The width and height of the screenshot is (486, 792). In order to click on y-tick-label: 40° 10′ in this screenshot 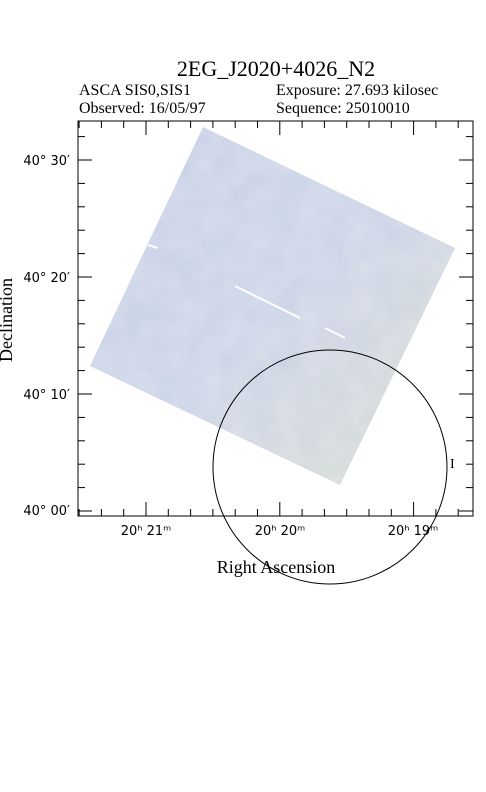, I will do `click(46, 395)`.